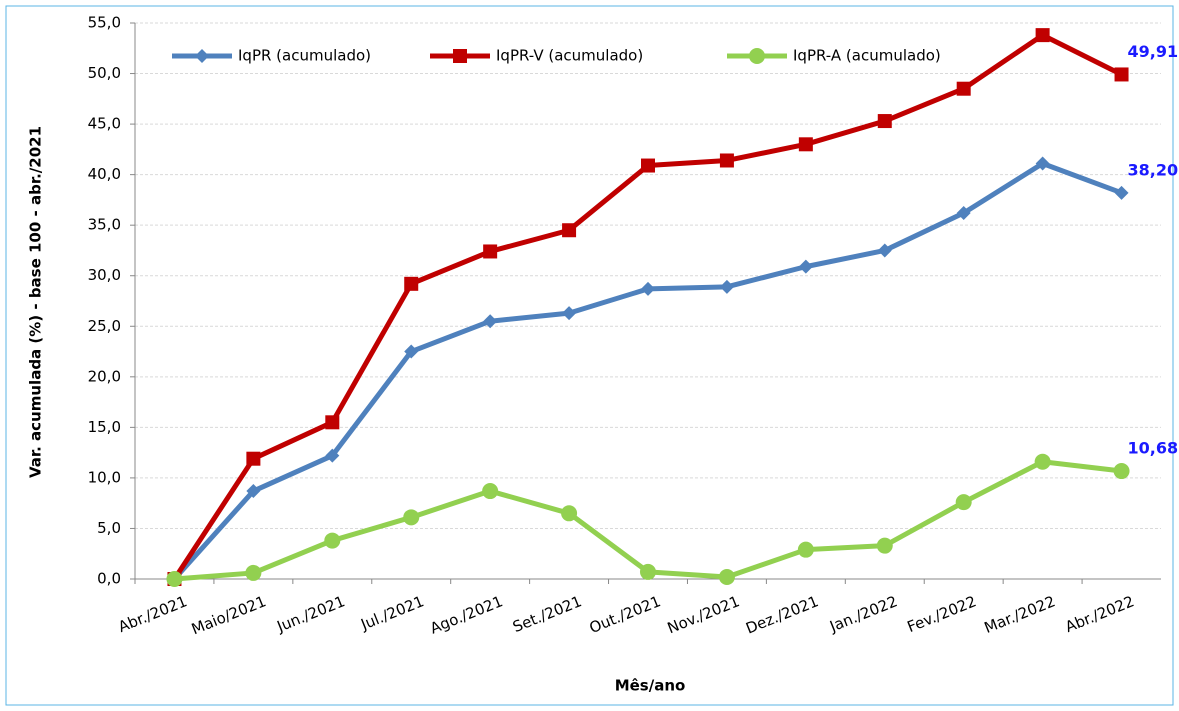 This screenshot has height=711, width=1179. Describe the element at coordinates (569, 56) in the screenshot. I see `legend-label: IqPR-V (acumulado)` at that location.